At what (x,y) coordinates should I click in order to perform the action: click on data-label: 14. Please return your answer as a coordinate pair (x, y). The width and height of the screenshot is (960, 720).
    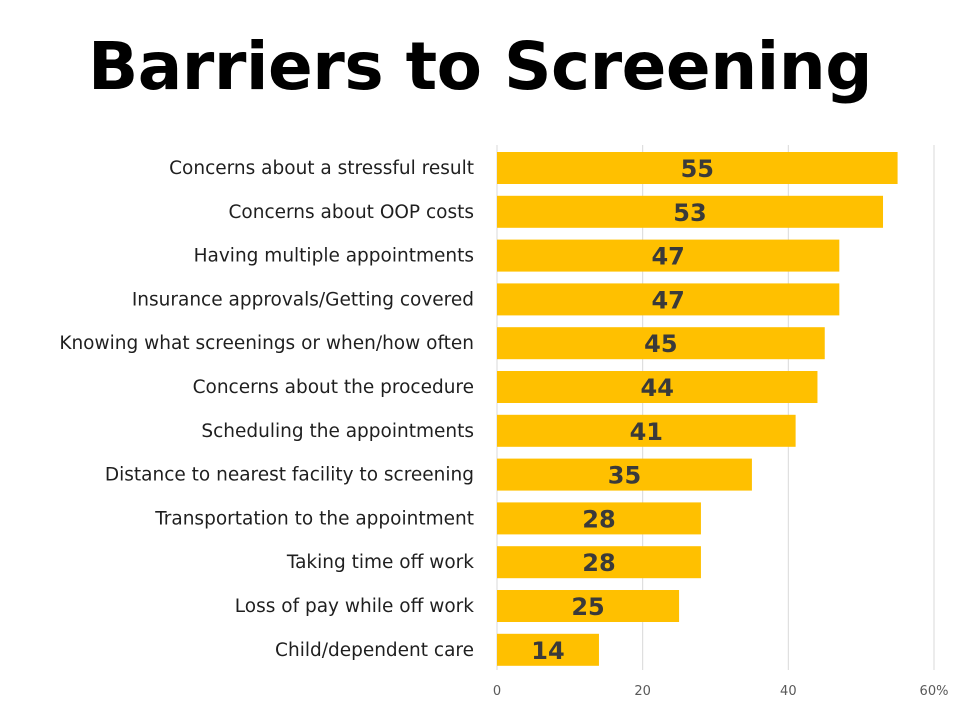
    Looking at the image, I should click on (547, 651).